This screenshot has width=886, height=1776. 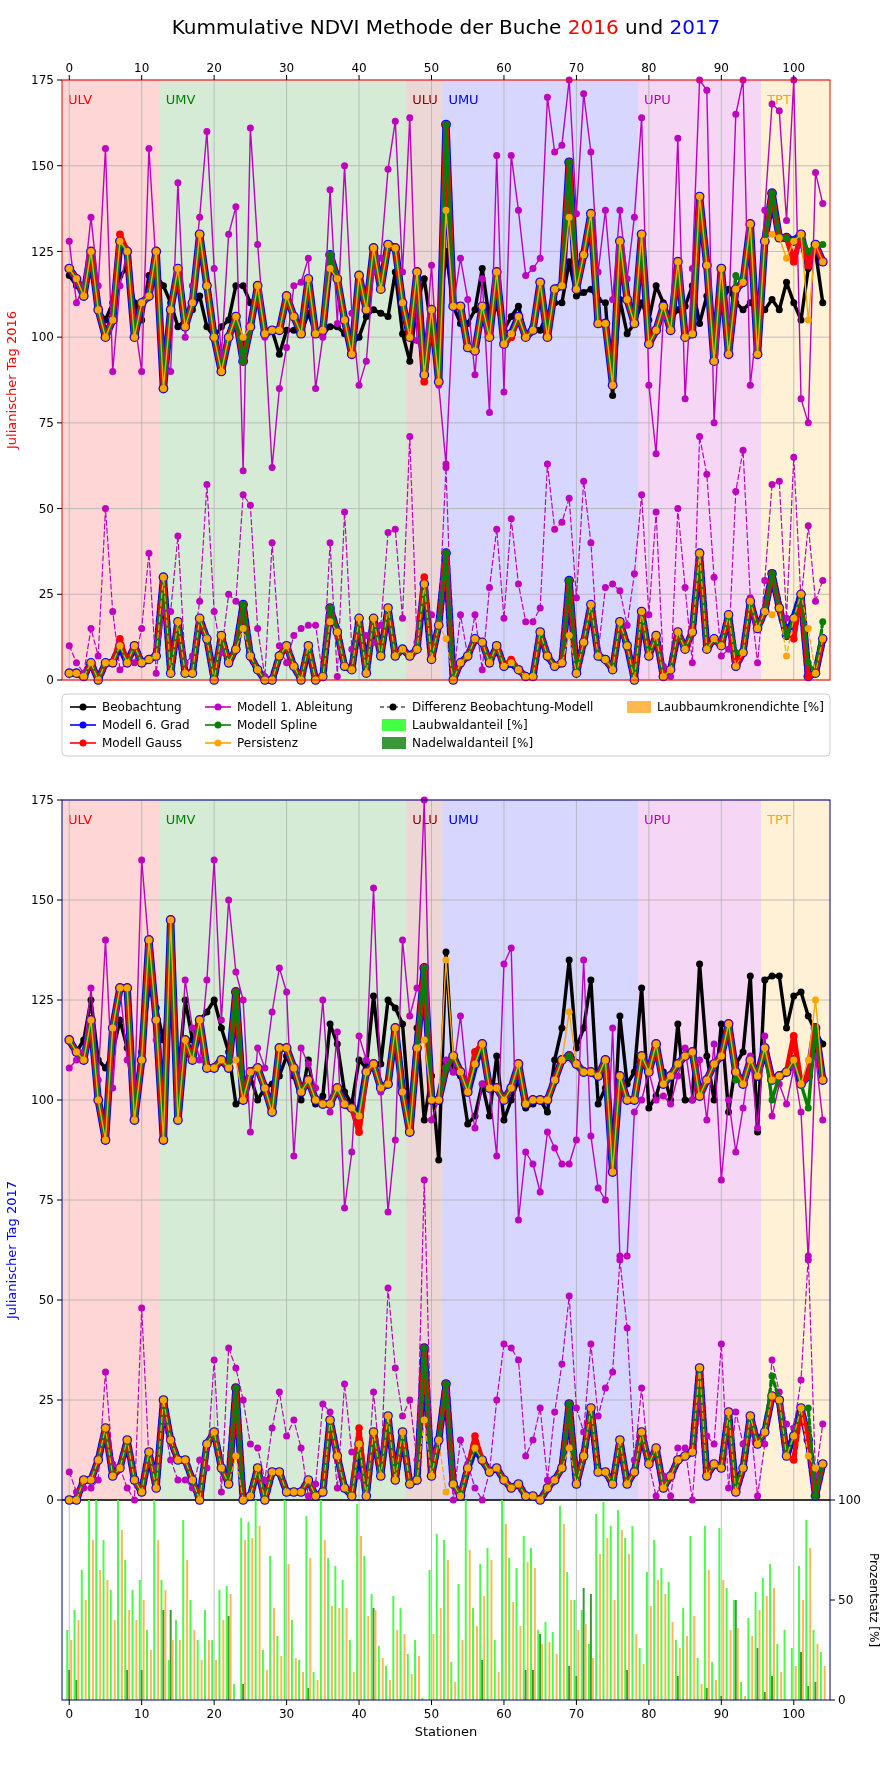 What do you see at coordinates (470, 725) in the screenshot?
I see `legend-label: Laubwaldanteil [%]` at bounding box center [470, 725].